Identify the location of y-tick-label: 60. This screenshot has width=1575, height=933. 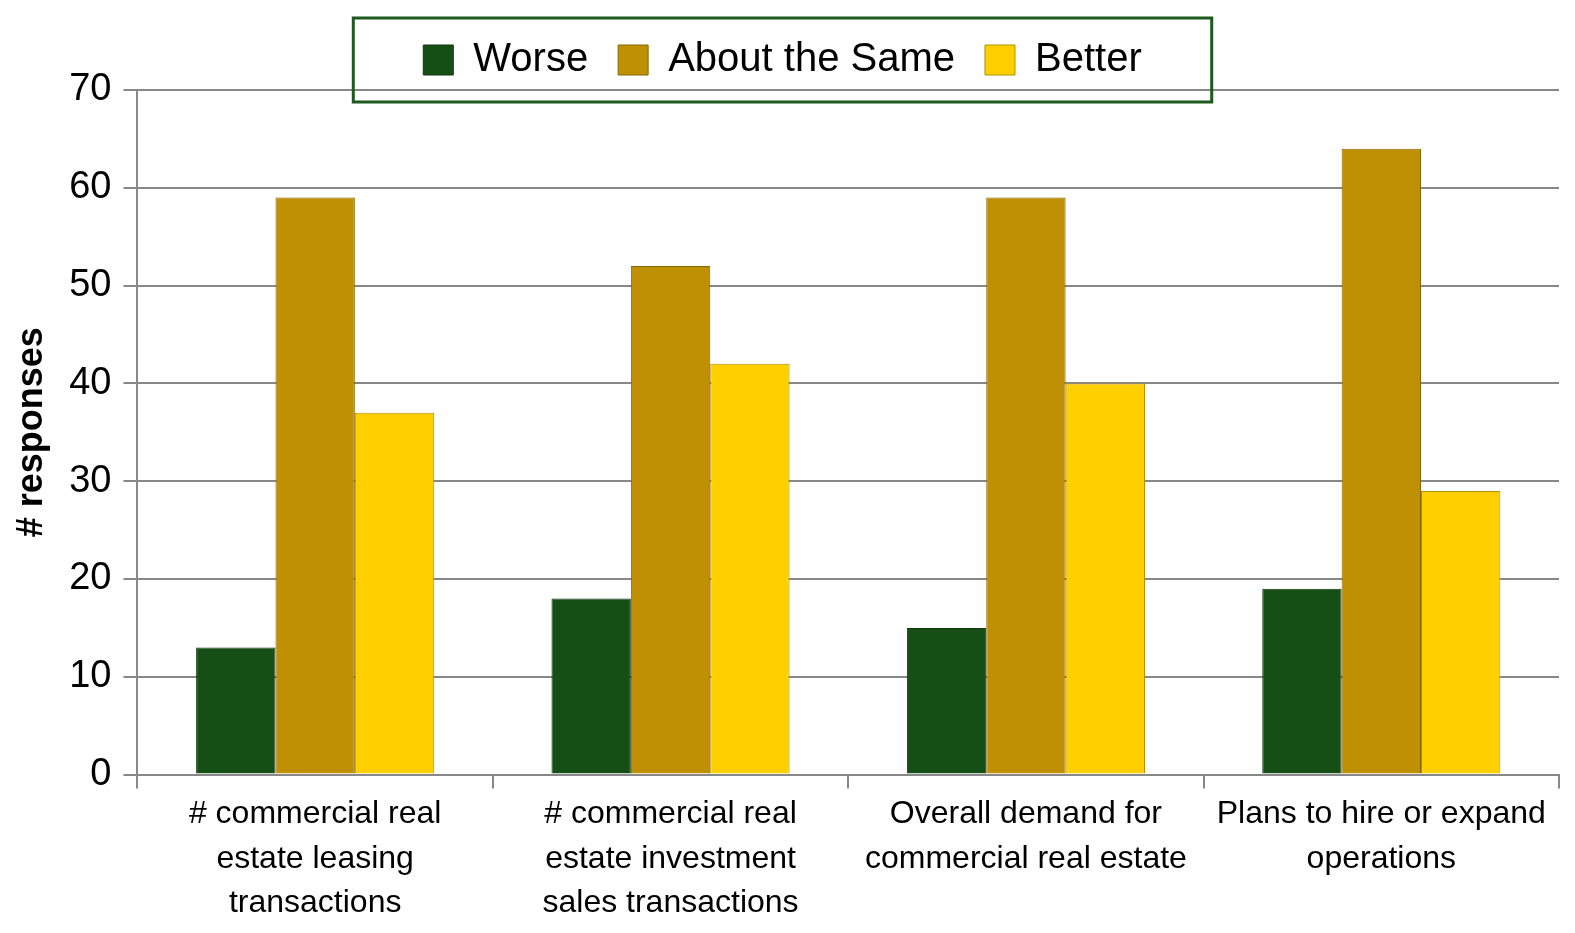
(90, 185).